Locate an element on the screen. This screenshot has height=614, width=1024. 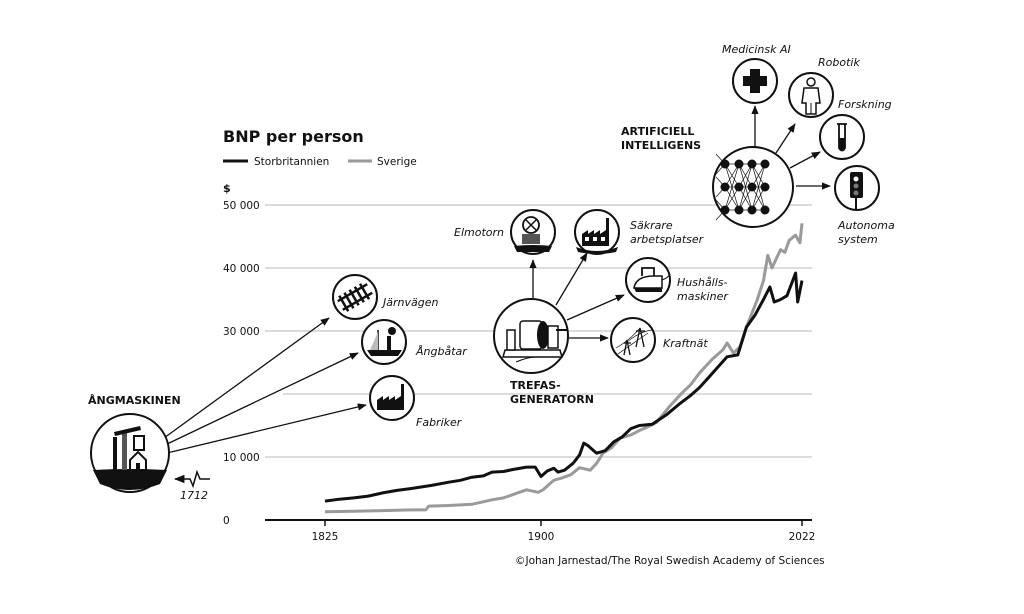
label-robotik: Robotik is located at coordinates (839, 62).